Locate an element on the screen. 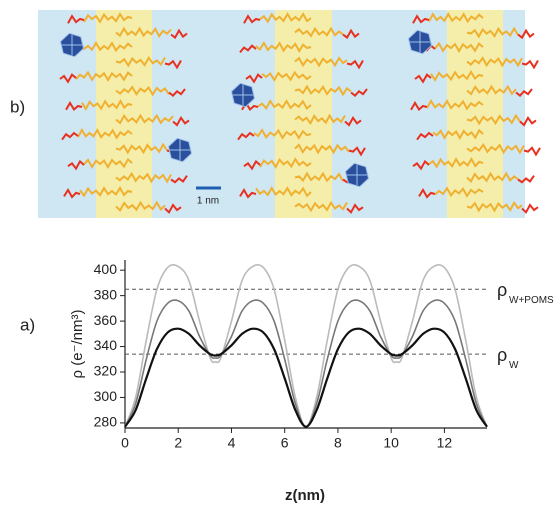 The height and width of the screenshot is (508, 560). x-tick-label: 2 is located at coordinates (178, 443).